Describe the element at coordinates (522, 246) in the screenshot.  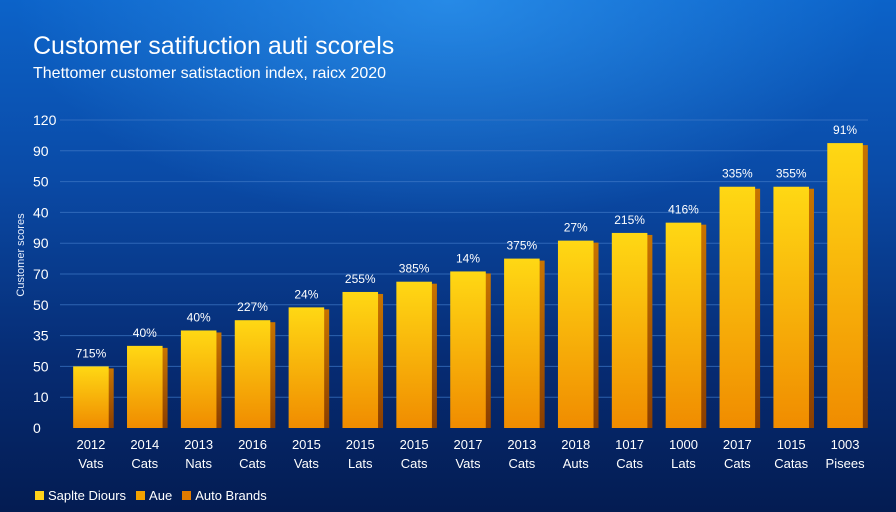
I see `data-label: 375%` at that location.